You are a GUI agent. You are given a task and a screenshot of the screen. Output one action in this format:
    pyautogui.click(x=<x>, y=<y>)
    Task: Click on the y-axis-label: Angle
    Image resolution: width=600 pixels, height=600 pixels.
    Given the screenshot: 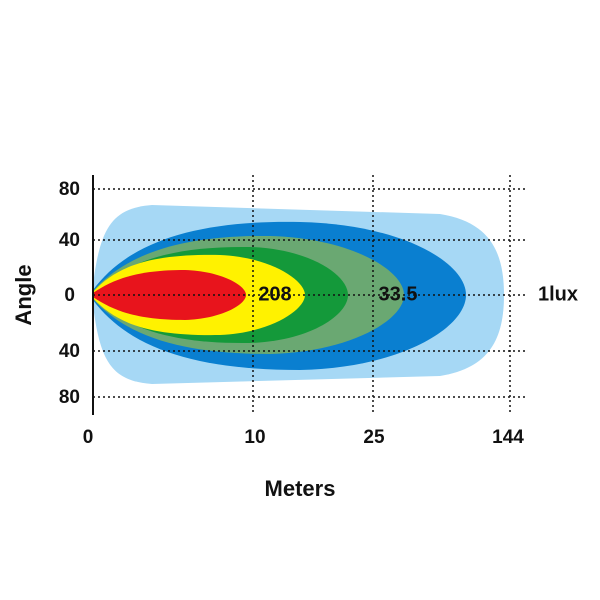 What is the action you would take?
    pyautogui.click(x=23, y=294)
    